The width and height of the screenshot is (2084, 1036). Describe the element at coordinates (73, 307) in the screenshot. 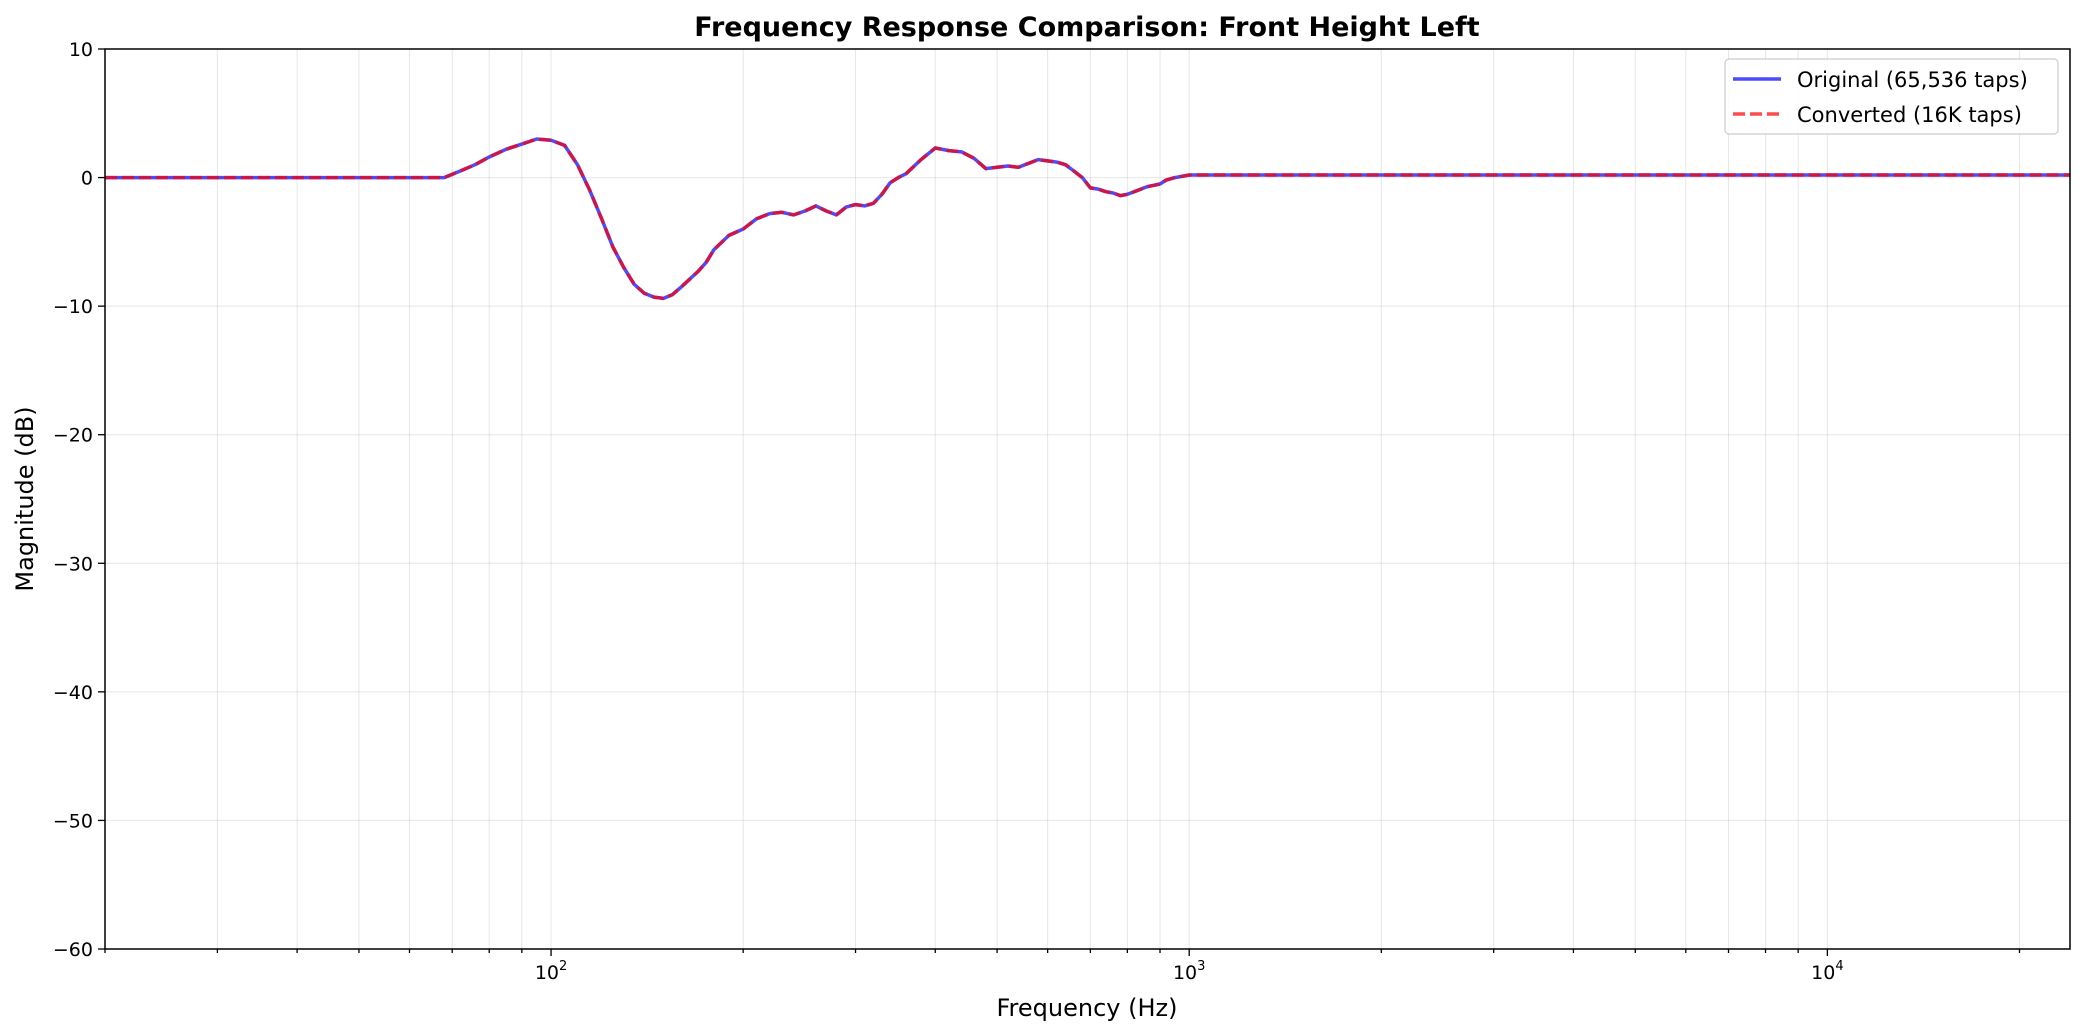

I see `y-tick-label: −10` at that location.